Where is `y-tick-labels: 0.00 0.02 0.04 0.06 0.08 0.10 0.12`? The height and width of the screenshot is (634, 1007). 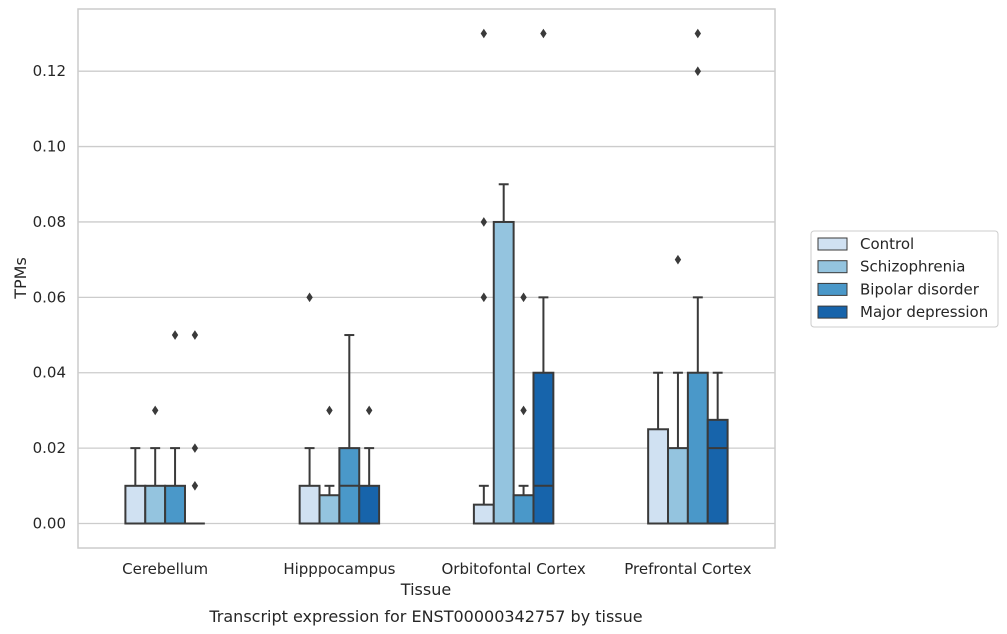 y-tick-labels: 0.00 0.02 0.04 0.06 0.08 0.10 0.12 is located at coordinates (49, 297).